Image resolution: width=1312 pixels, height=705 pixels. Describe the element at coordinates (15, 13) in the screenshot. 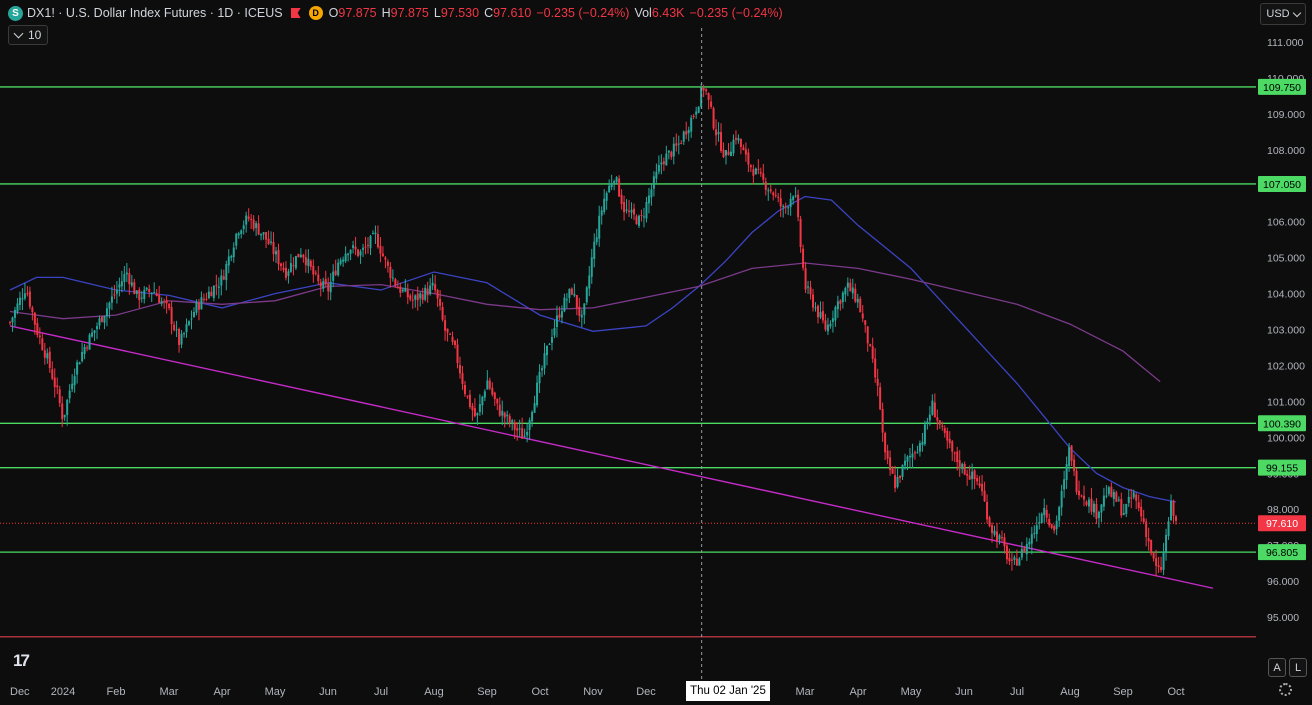

I see `symbol-logo-icon: S` at that location.